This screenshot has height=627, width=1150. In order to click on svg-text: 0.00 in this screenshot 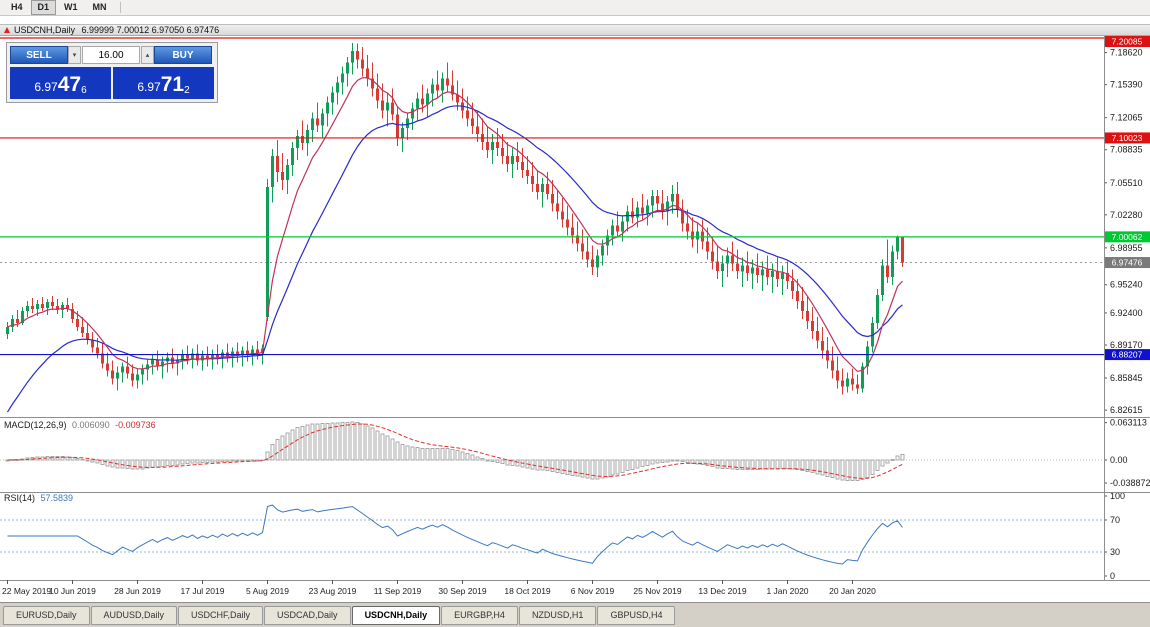, I will do `click(1119, 460)`.